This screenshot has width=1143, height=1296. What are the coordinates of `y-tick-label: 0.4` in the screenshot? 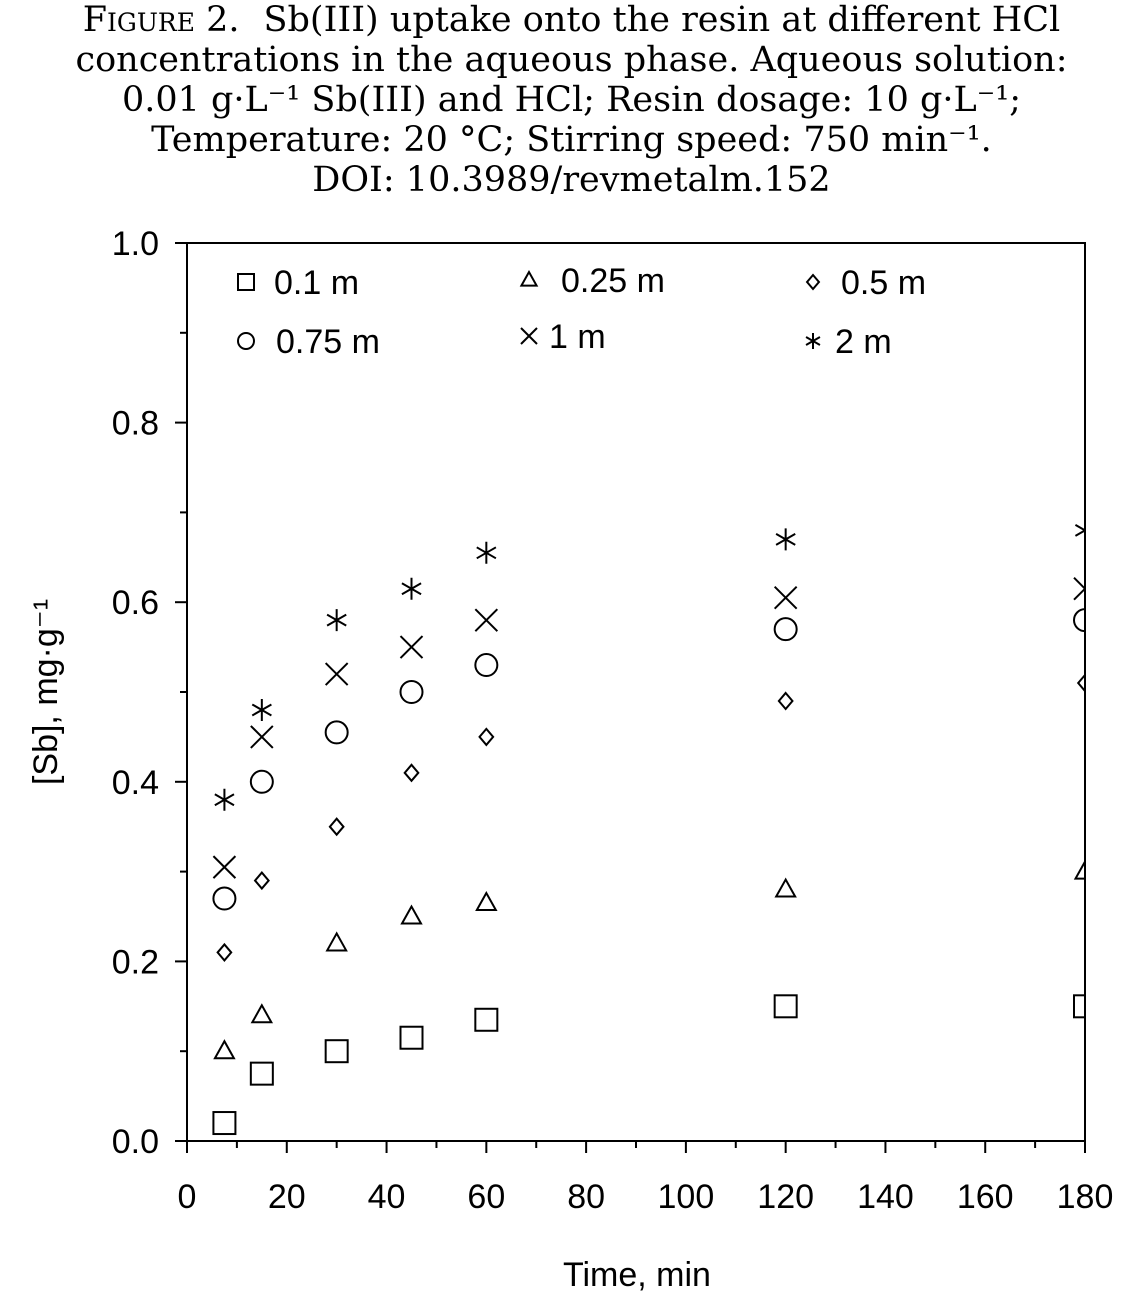 It's located at (135, 783).